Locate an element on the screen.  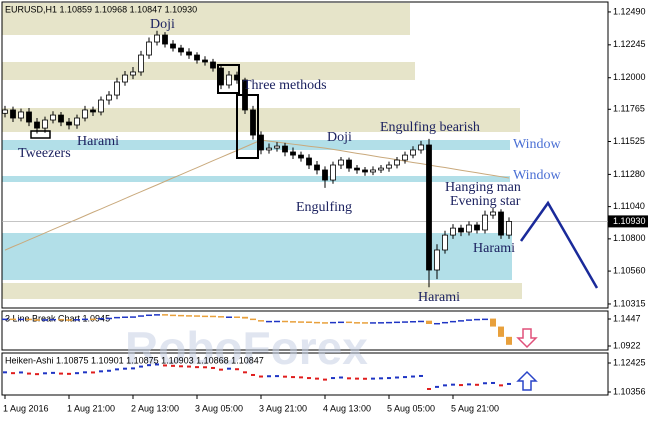
y-tick-label: 1.10315 is located at coordinates (629, 303).